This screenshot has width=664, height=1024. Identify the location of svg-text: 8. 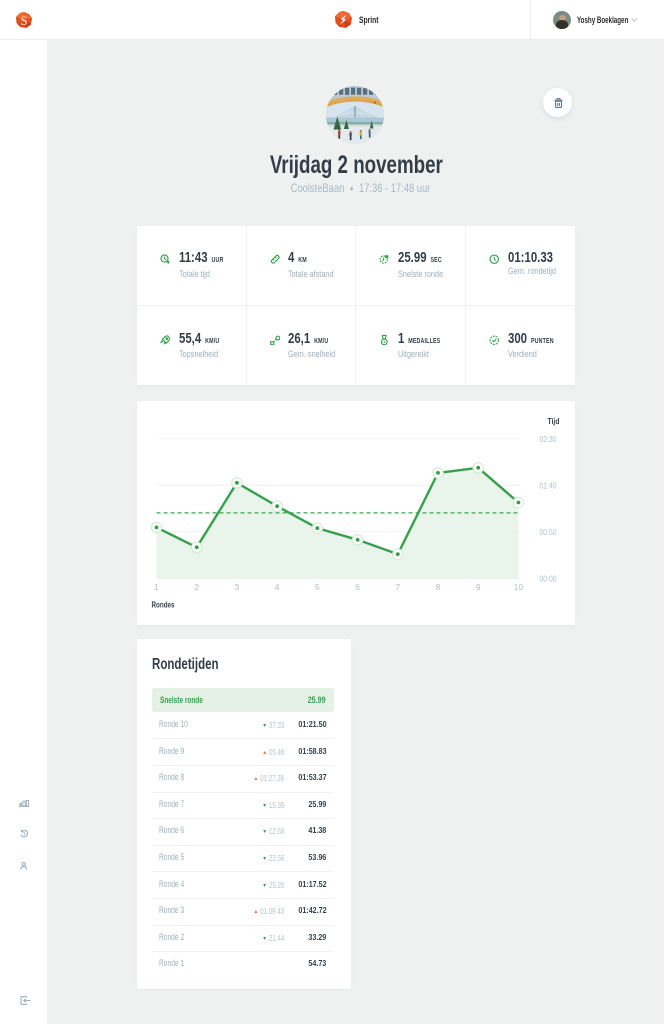
(438, 587).